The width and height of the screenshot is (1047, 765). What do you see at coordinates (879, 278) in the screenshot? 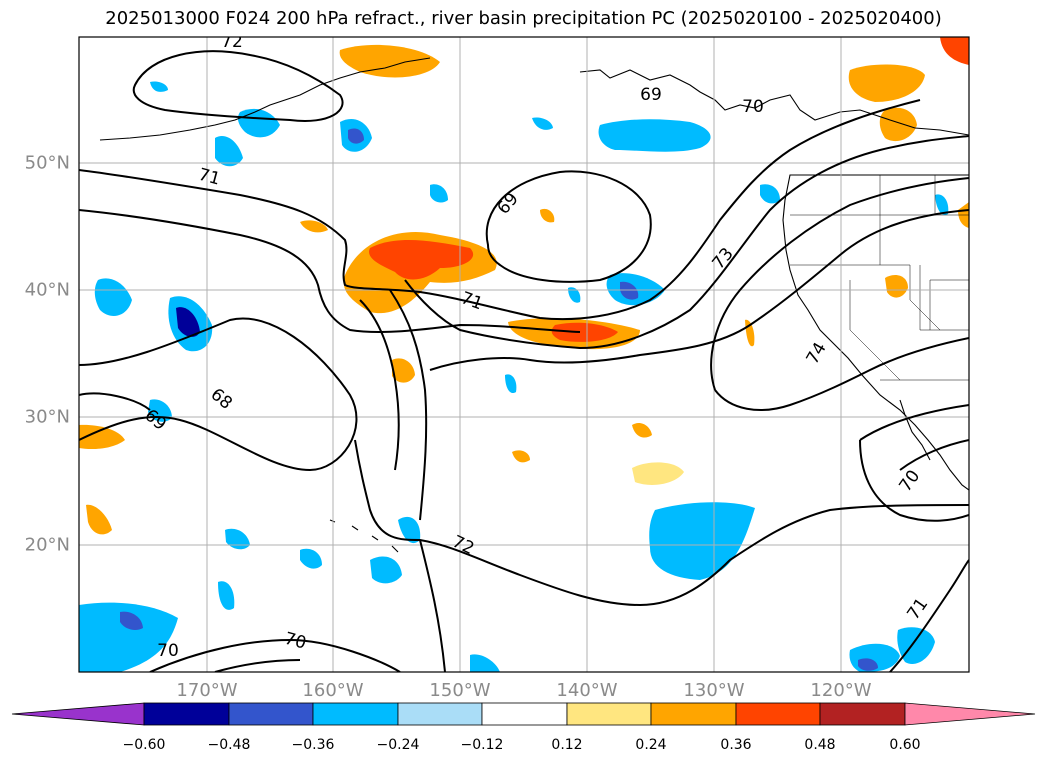
I see `state-borders` at bounding box center [879, 278].